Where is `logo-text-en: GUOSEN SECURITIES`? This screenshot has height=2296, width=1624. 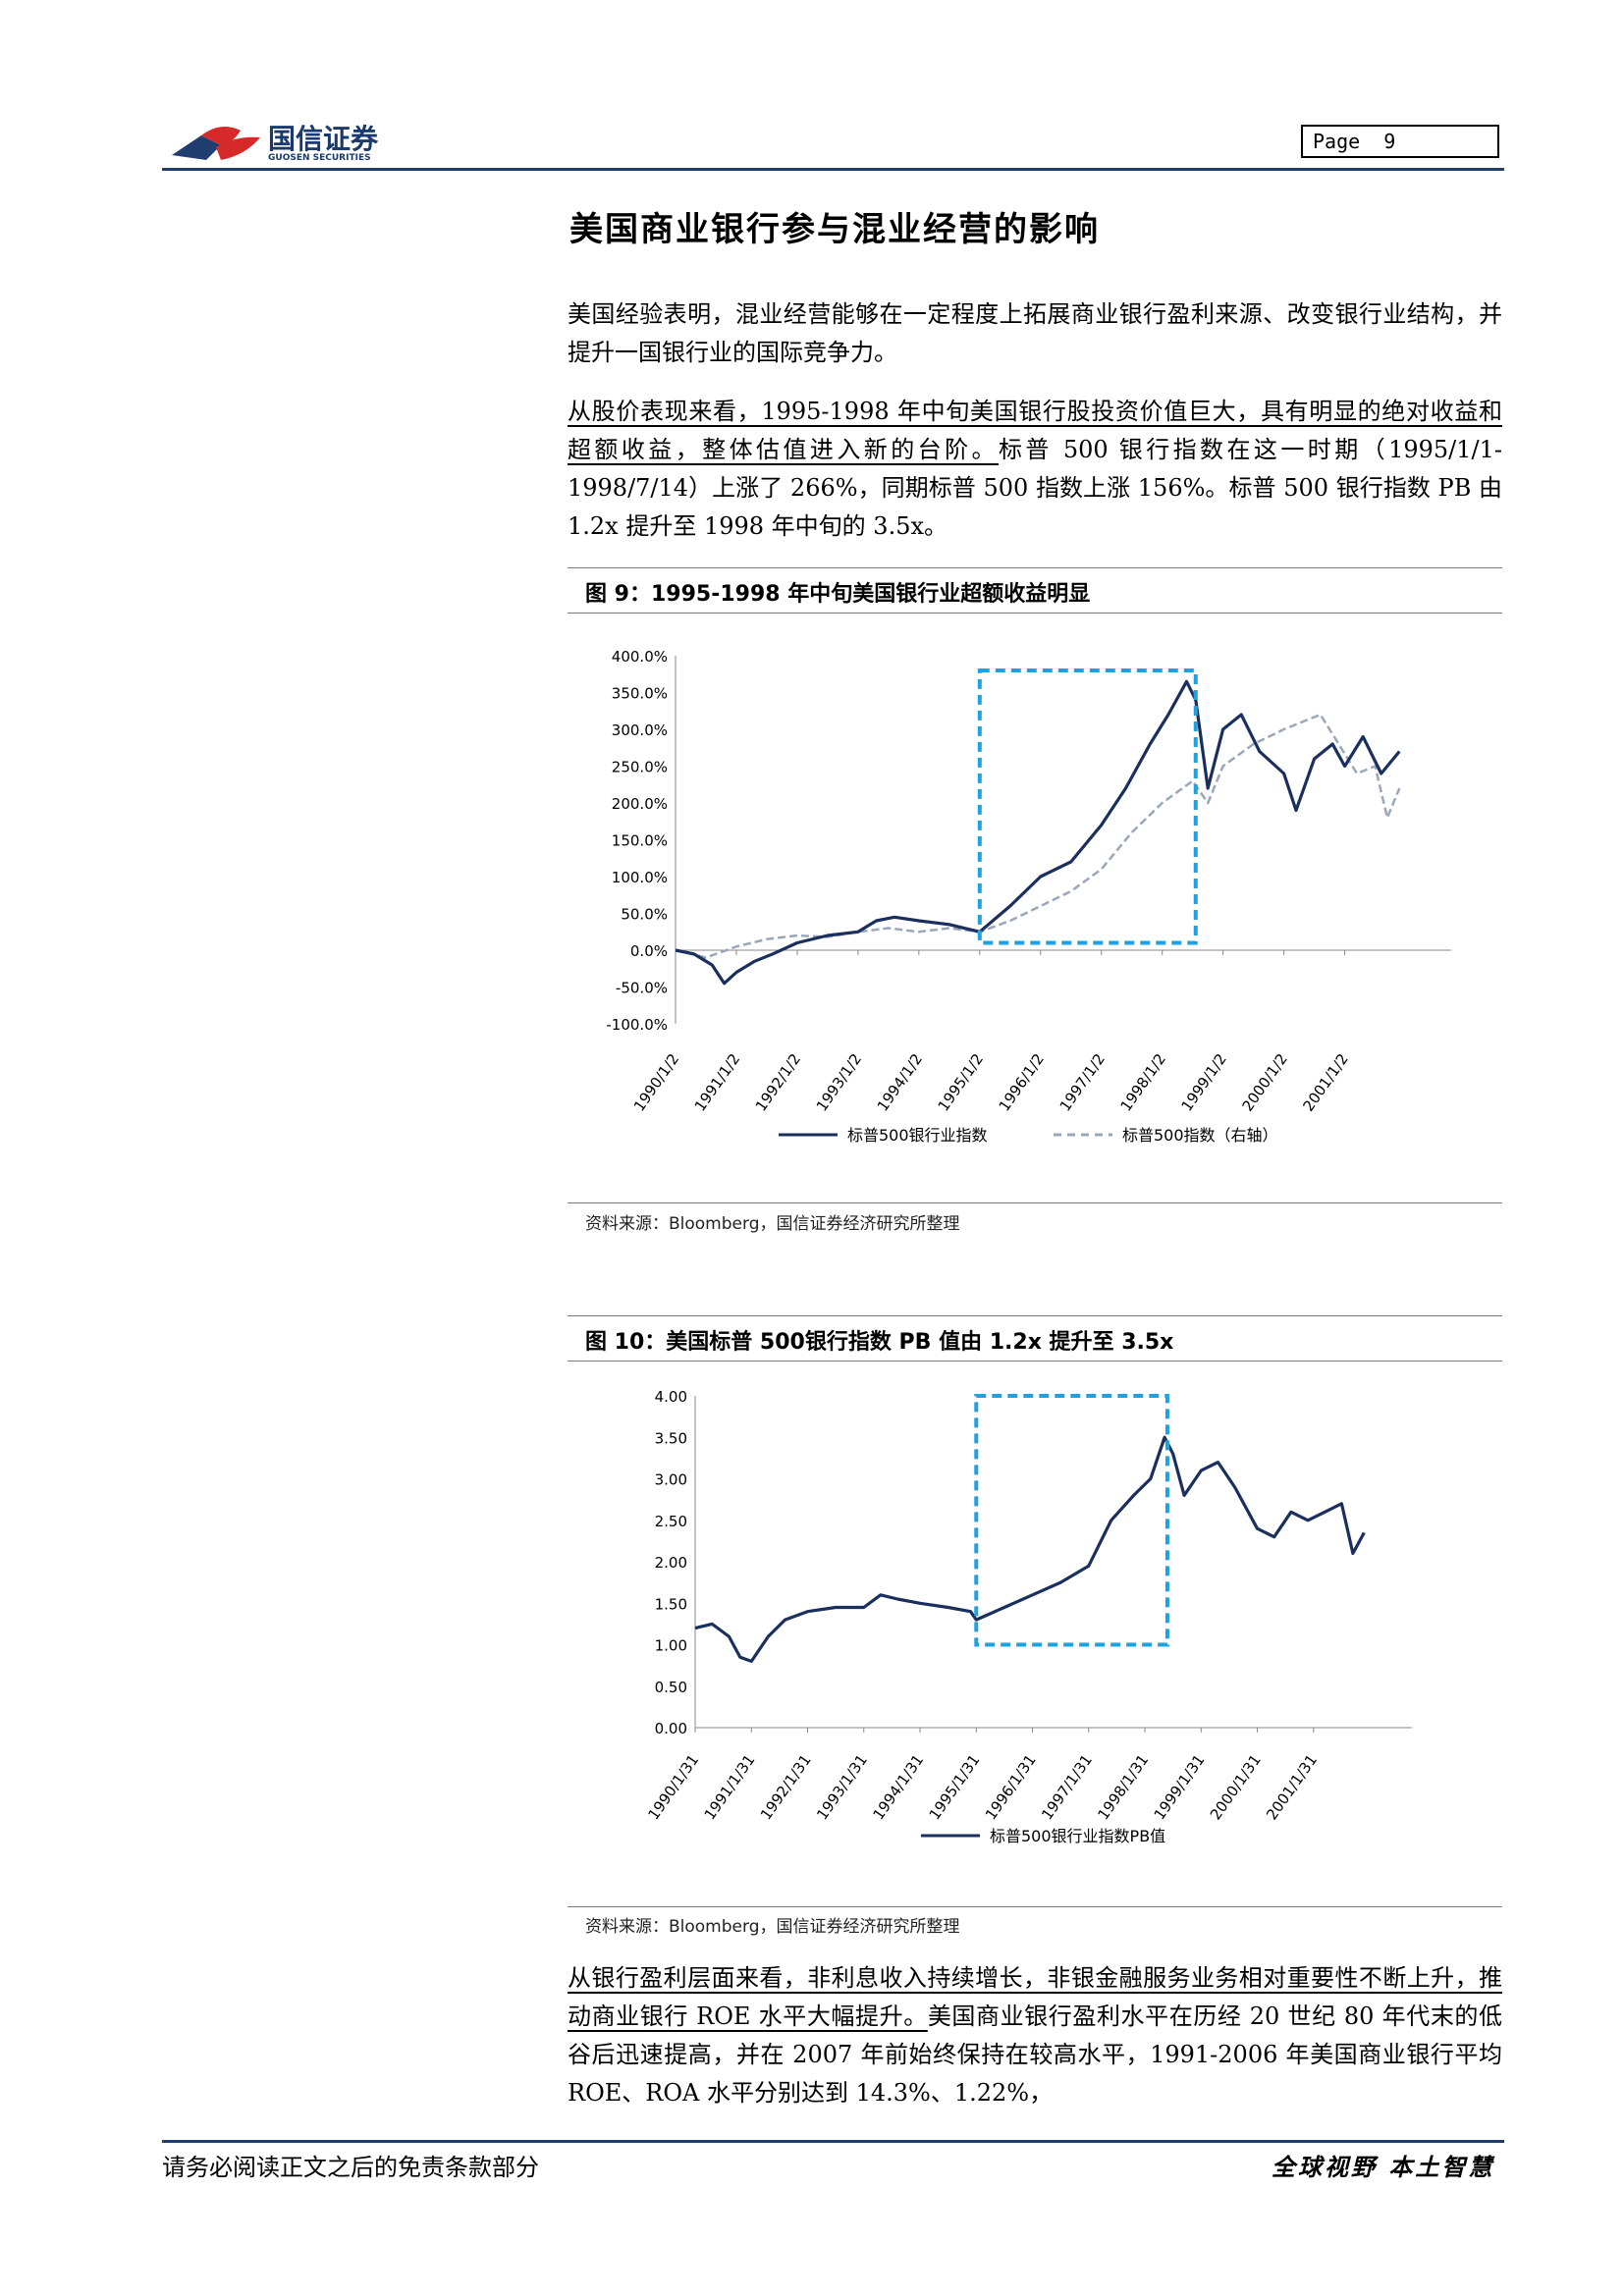 logo-text-en: GUOSEN SECURITIES is located at coordinates (319, 158).